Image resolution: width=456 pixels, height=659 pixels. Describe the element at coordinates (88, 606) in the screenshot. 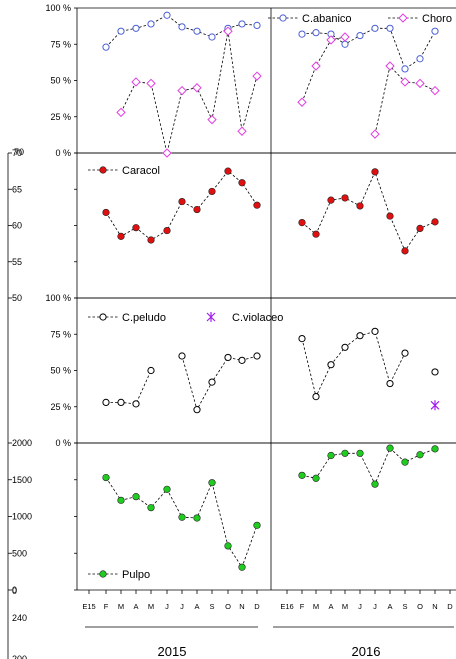

I see `x-tick-label: E15` at that location.